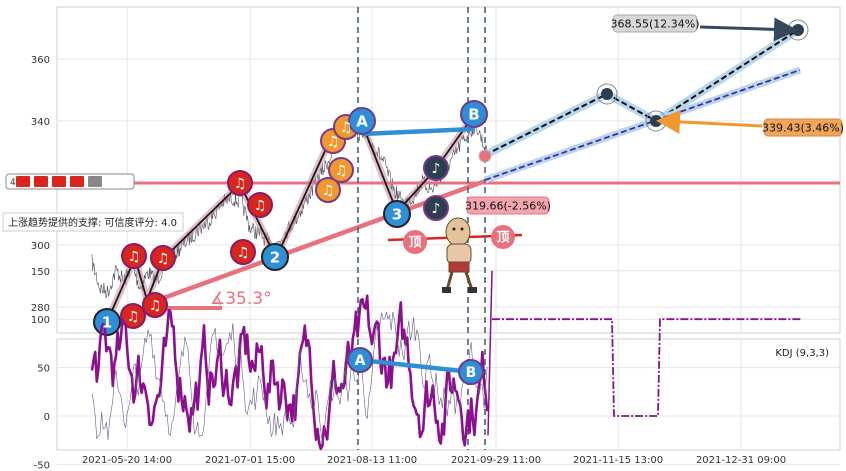 The width and height of the screenshot is (846, 471). I want to click on mascot-body, so click(459, 254).